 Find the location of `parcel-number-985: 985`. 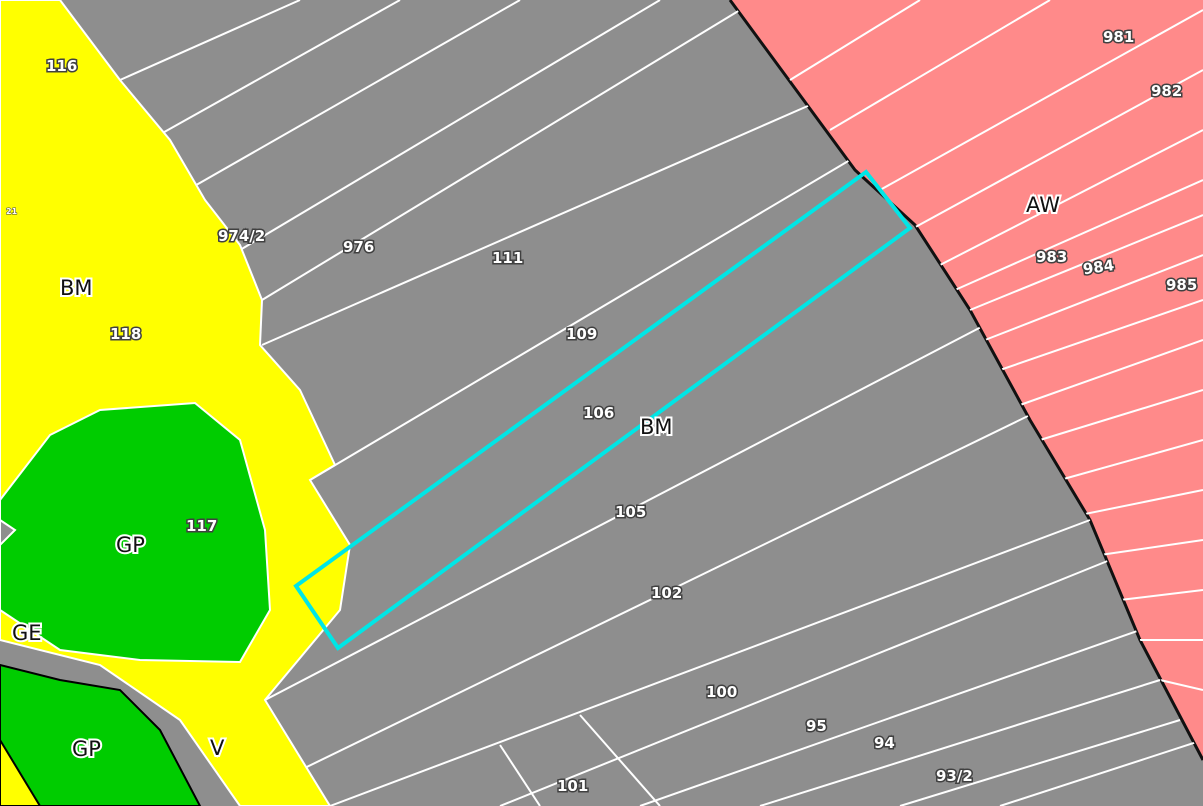

parcel-number-985: 985 is located at coordinates (1181, 285).